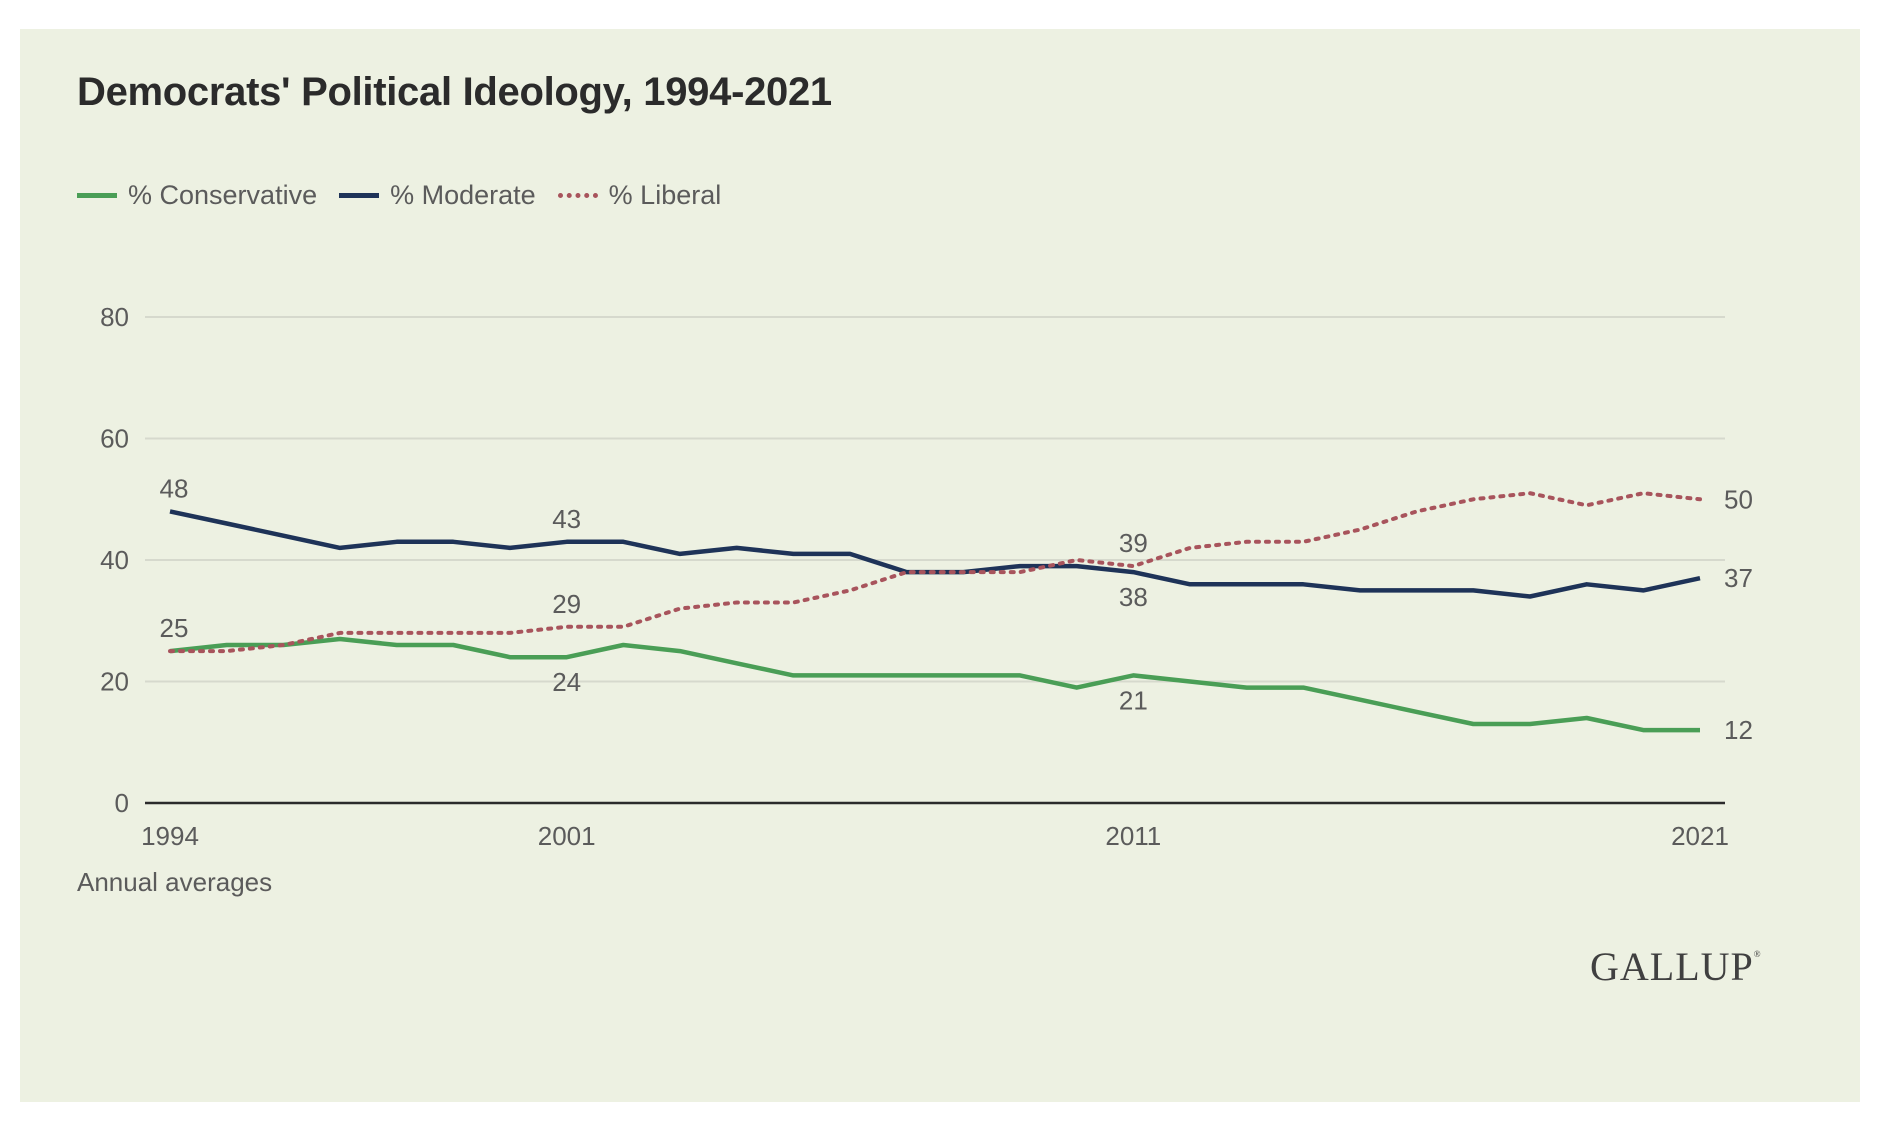  Describe the element at coordinates (1738, 578) in the screenshot. I see `data-label-moderate-2021: 37` at that location.